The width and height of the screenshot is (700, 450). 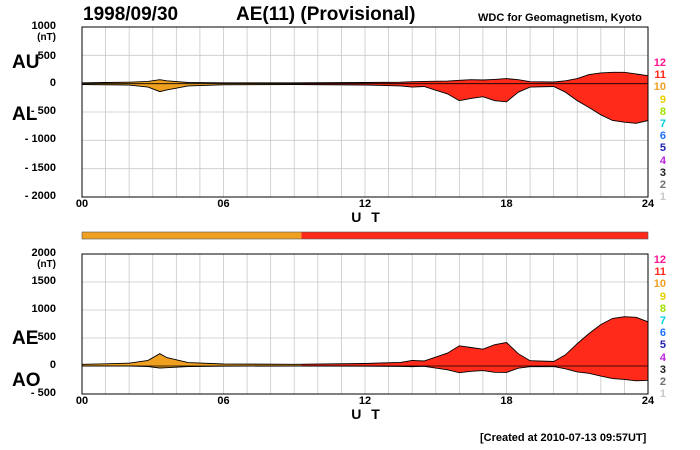 I want to click on y-tick-label: - 2000, so click(x=40, y=196).